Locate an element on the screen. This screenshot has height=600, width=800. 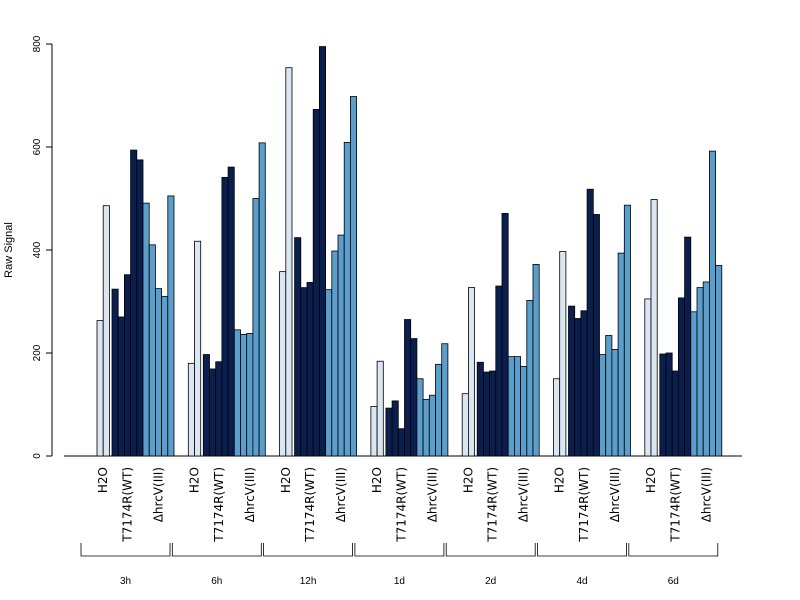
group-label: 6d is located at coordinates (673, 581).